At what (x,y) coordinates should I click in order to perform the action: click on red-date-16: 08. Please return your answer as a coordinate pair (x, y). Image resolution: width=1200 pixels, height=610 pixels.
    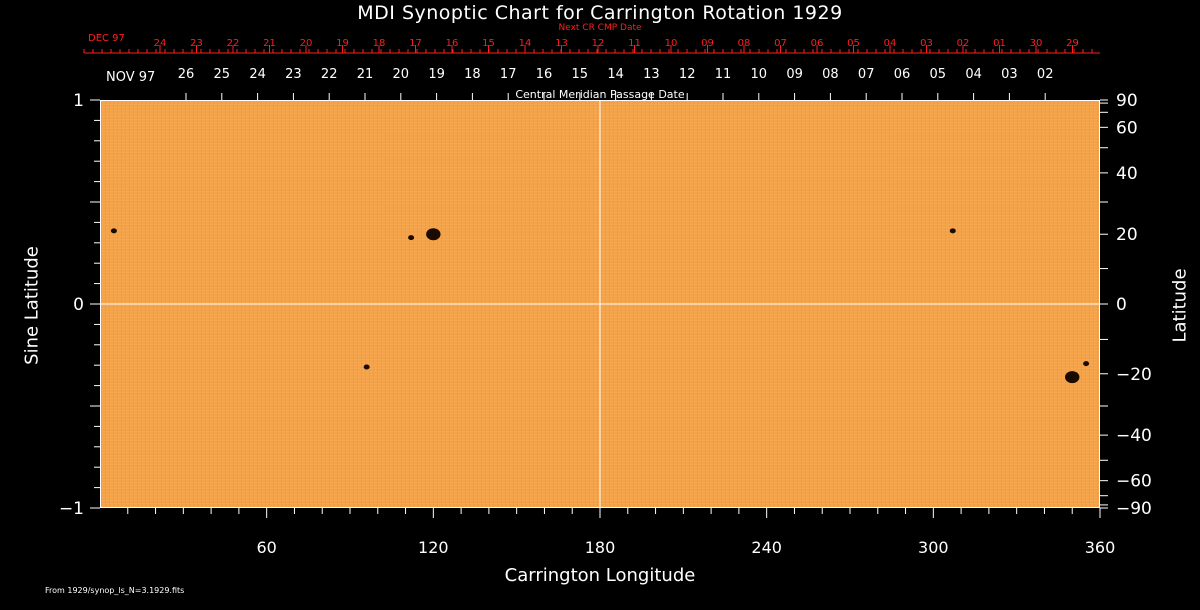
    Looking at the image, I should click on (744, 43).